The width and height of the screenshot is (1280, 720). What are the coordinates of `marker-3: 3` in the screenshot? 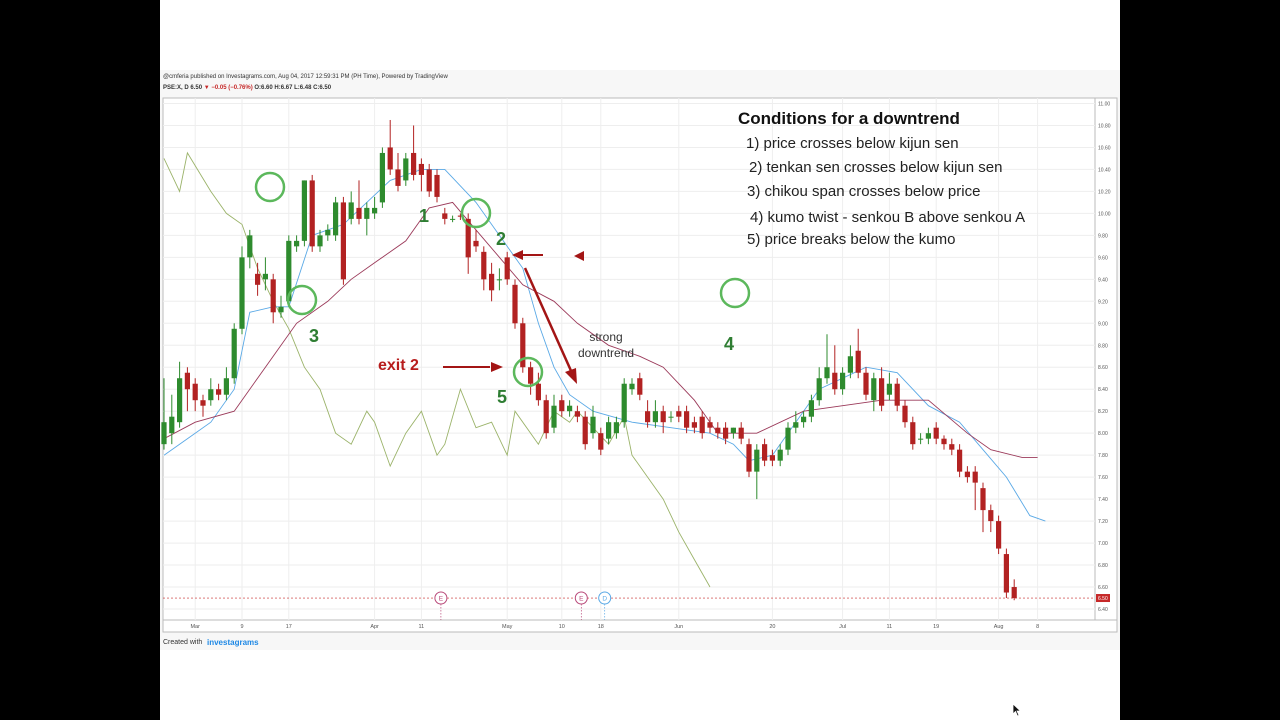 It's located at (314, 336).